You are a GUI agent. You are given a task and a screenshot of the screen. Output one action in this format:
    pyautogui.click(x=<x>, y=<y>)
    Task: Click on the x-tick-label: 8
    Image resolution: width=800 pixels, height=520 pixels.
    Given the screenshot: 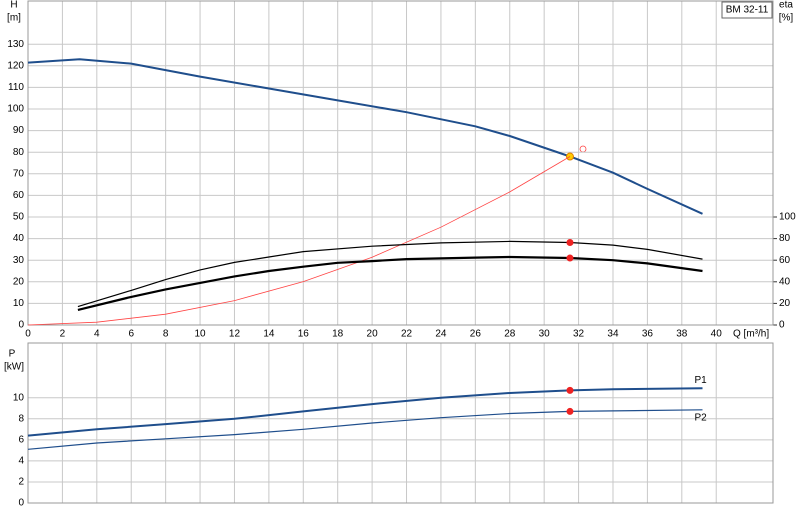 What is the action you would take?
    pyautogui.click(x=166, y=334)
    